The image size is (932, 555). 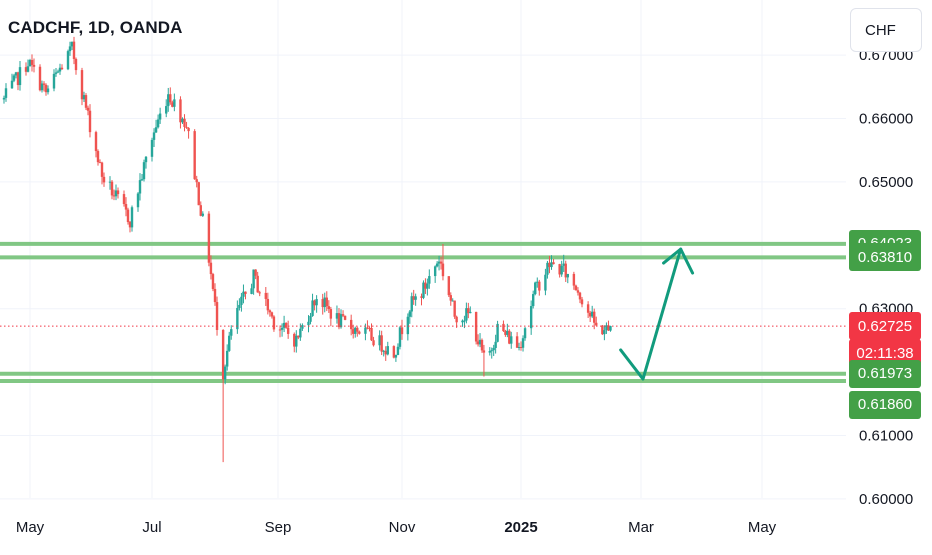 What do you see at coordinates (886, 119) in the screenshot?
I see `price-tick-label: 0.66000` at bounding box center [886, 119].